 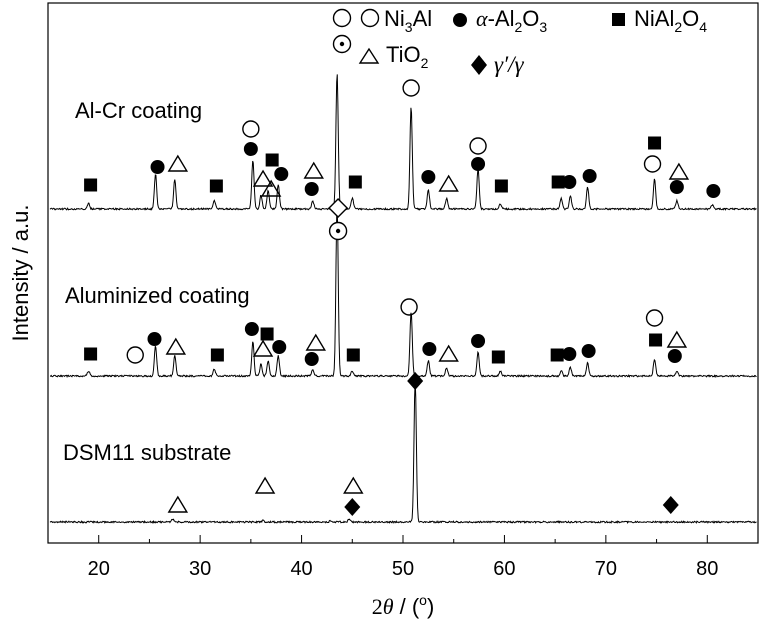 What do you see at coordinates (147, 452) in the screenshot?
I see `series-label-substrate: DSM11 substrate` at bounding box center [147, 452].